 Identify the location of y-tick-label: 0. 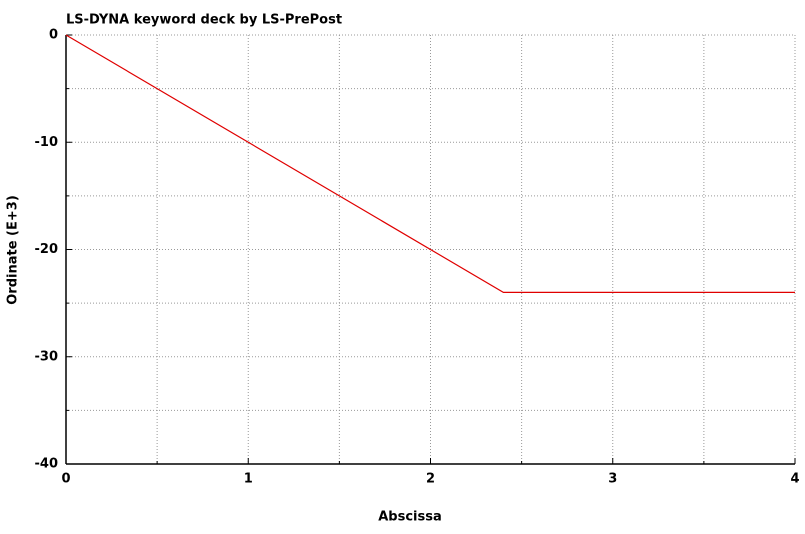
(53, 35).